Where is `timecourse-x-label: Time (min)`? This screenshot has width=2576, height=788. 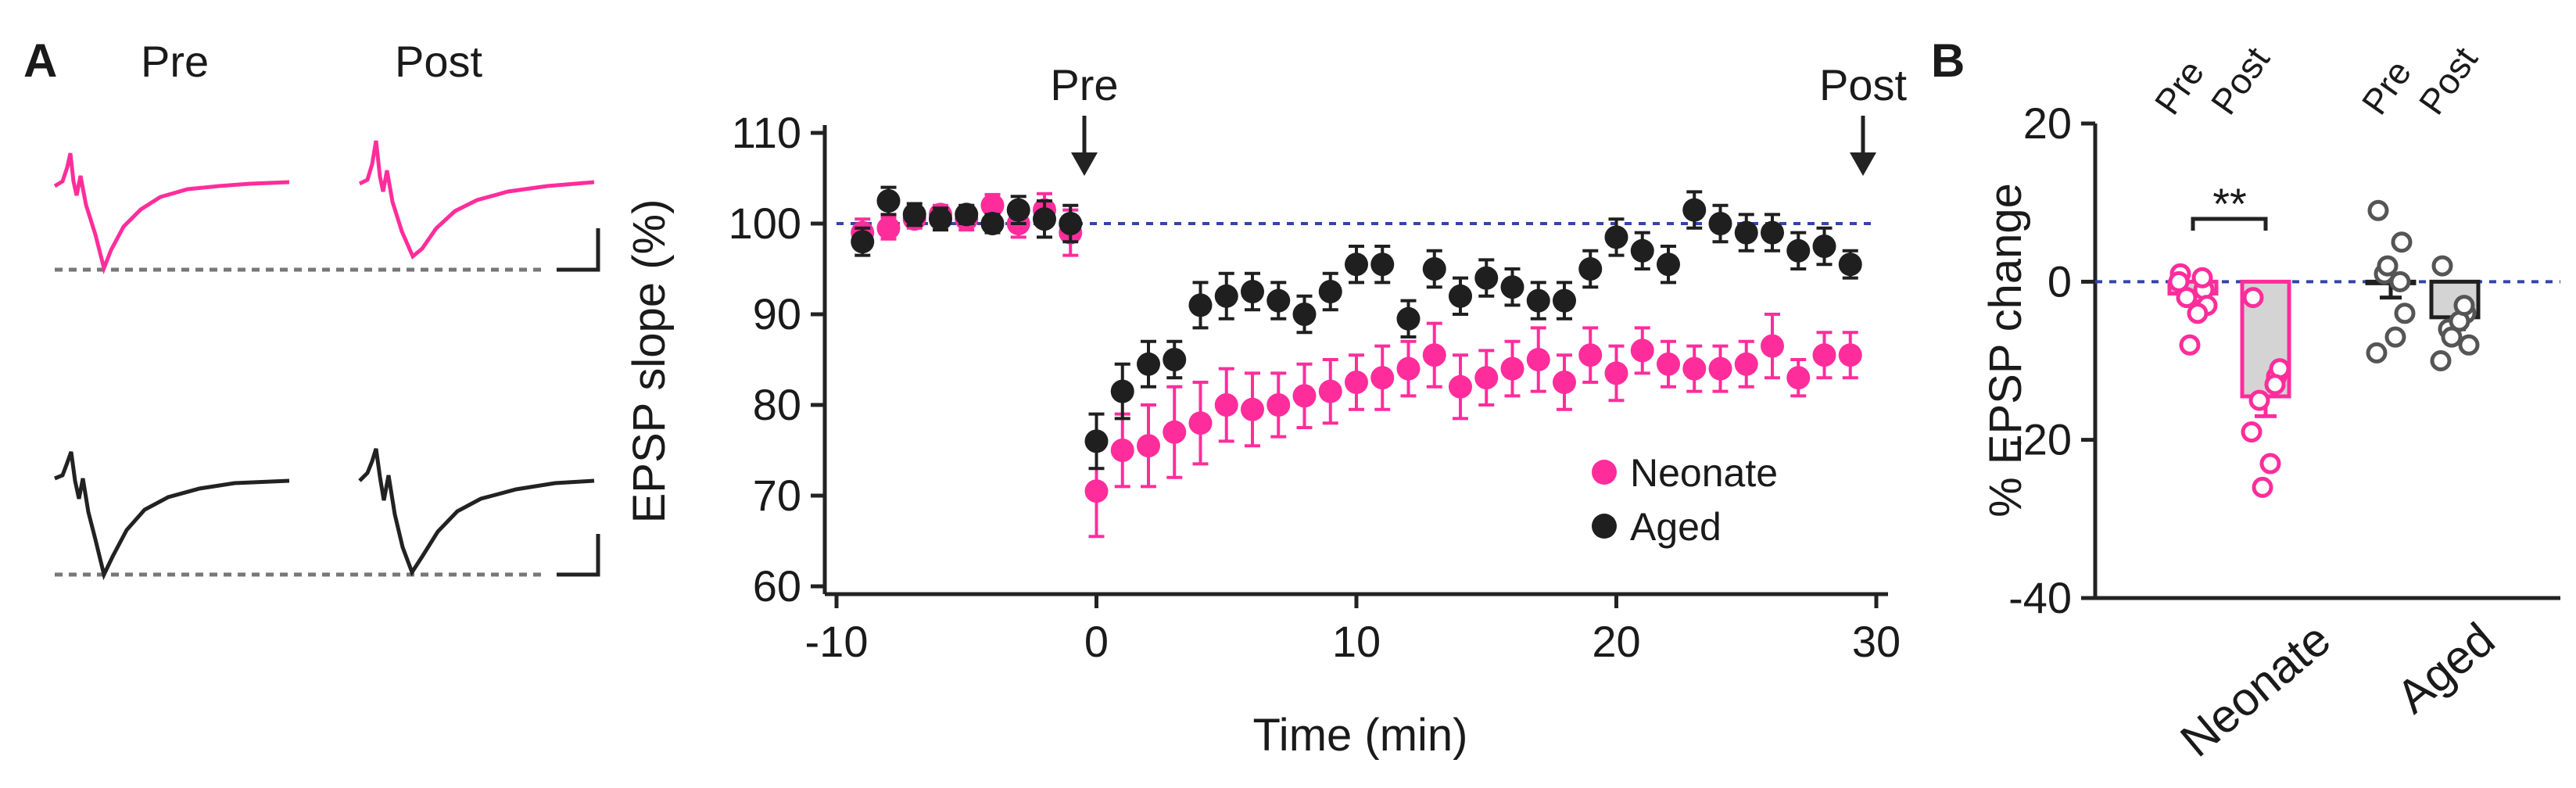 timecourse-x-label: Time (min) is located at coordinates (1360, 735).